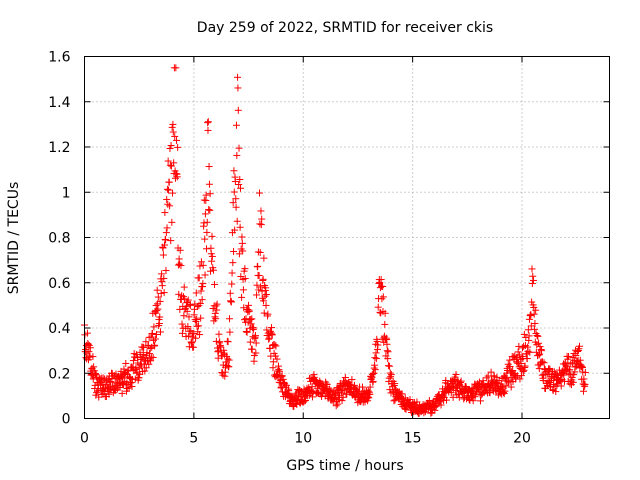 The image size is (640, 480). I want to click on y-tick-label: 0.6, so click(59, 284).